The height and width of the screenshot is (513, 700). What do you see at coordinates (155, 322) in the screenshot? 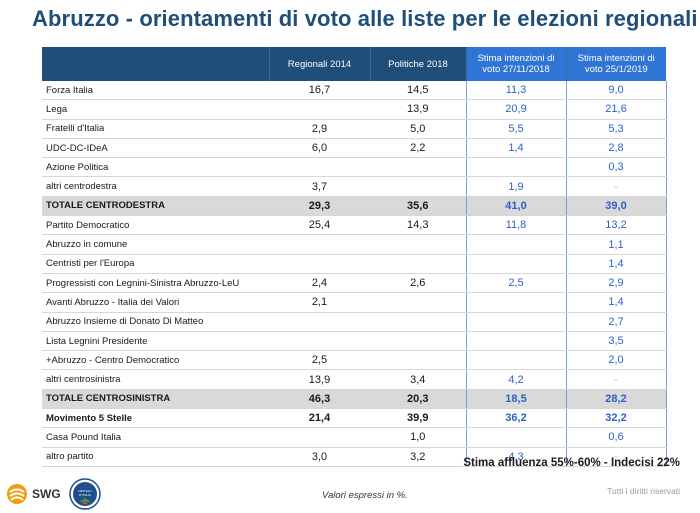
I see `party-name: Abruzzo Insieme di Donato Di Matteo` at bounding box center [155, 322].